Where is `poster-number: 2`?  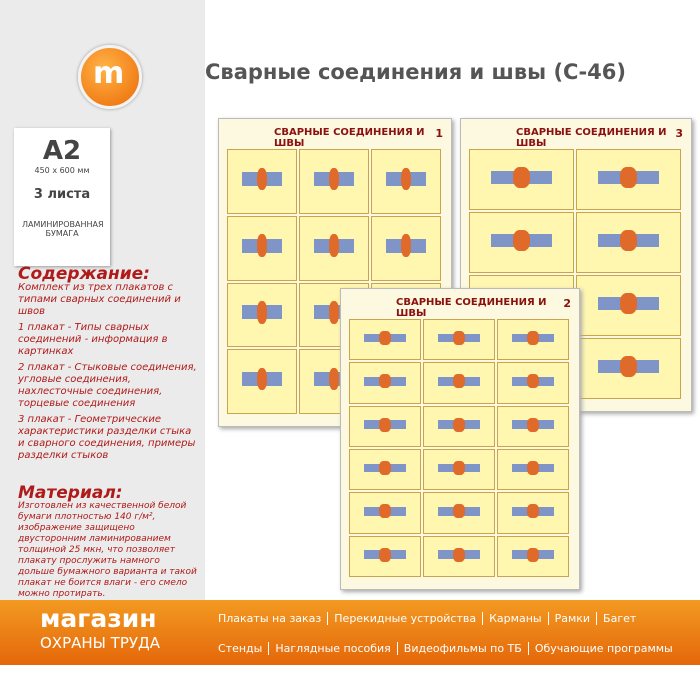
poster-number: 2 is located at coordinates (567, 303).